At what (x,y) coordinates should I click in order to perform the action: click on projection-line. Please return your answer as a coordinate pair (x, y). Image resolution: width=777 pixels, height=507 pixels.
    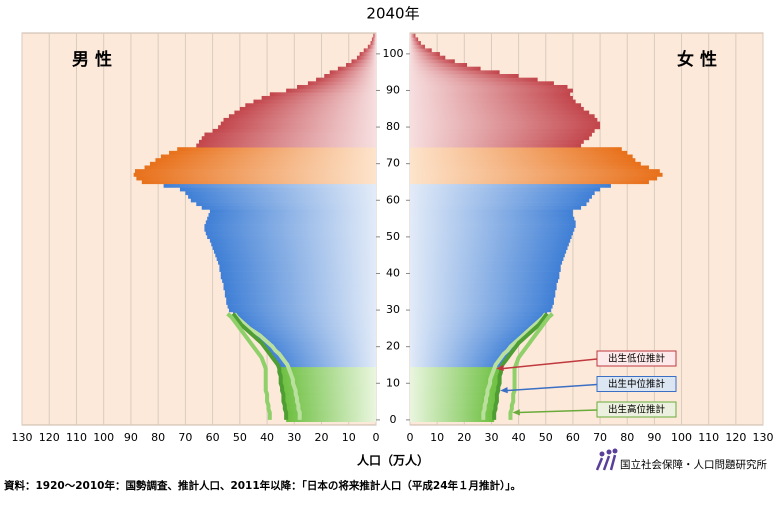
    Looking at the image, I should click on (514, 366).